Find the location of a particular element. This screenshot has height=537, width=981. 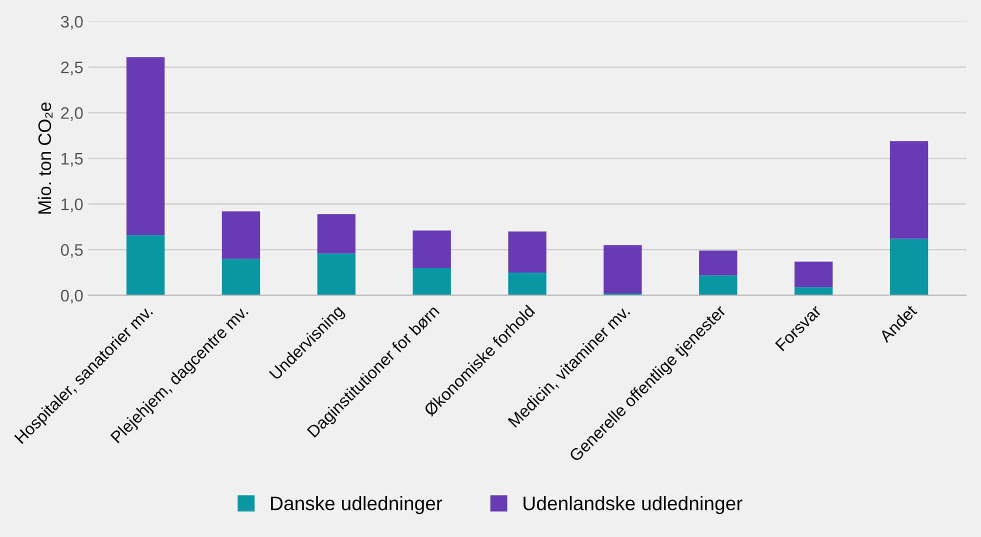

y-tick-label: 3,0 is located at coordinates (71, 23).